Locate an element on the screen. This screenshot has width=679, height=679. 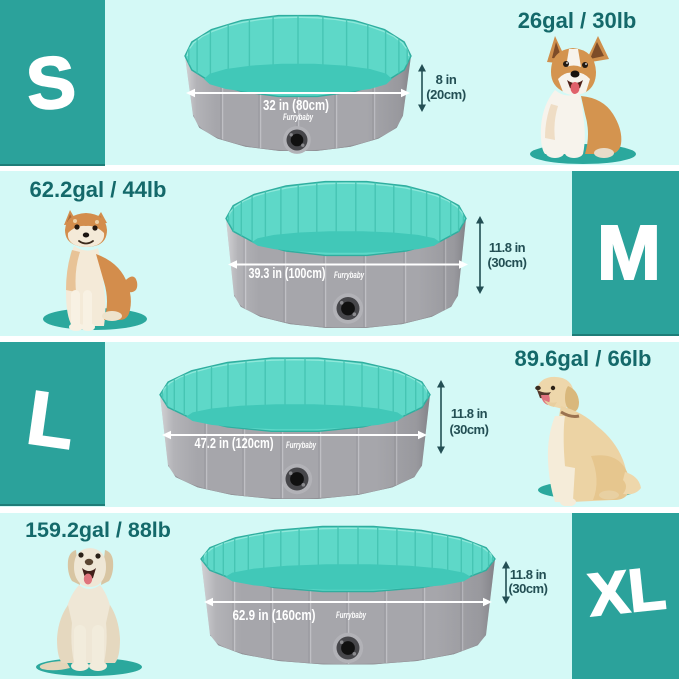
svg-text: 47.2 in (120cm) is located at coordinates (234, 443).